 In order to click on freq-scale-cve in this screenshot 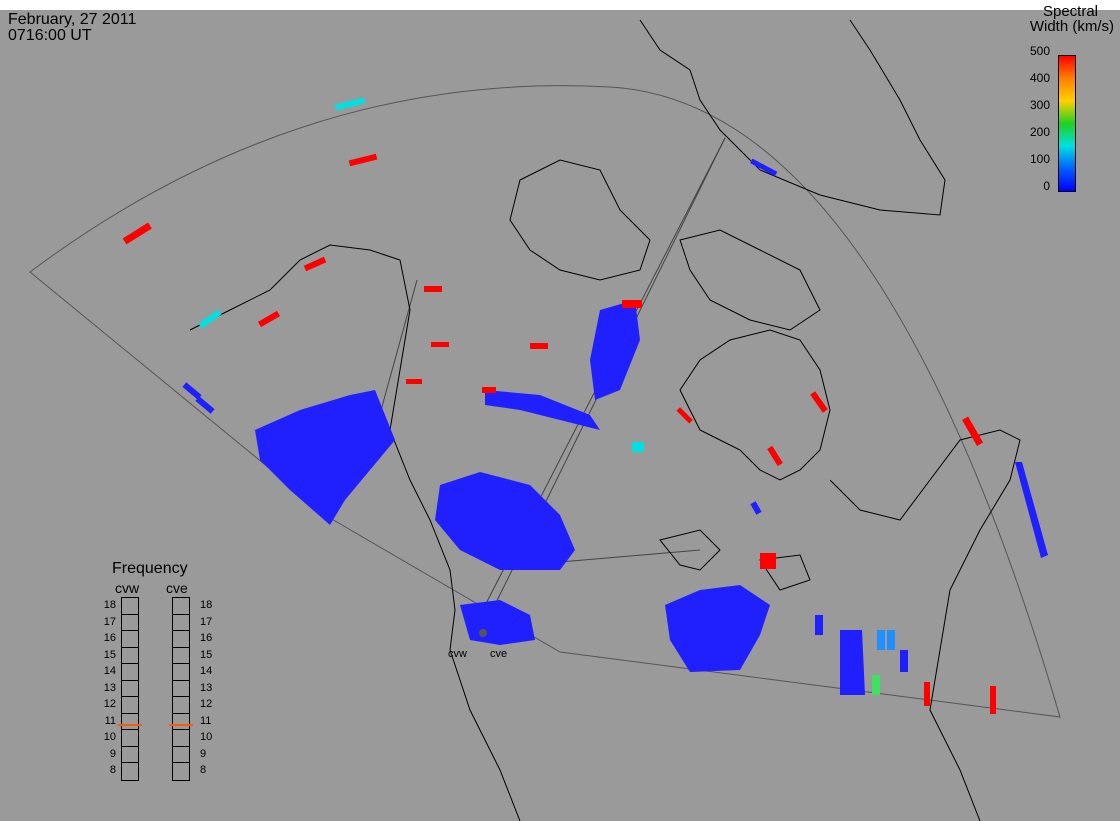, I will do `click(181, 689)`.